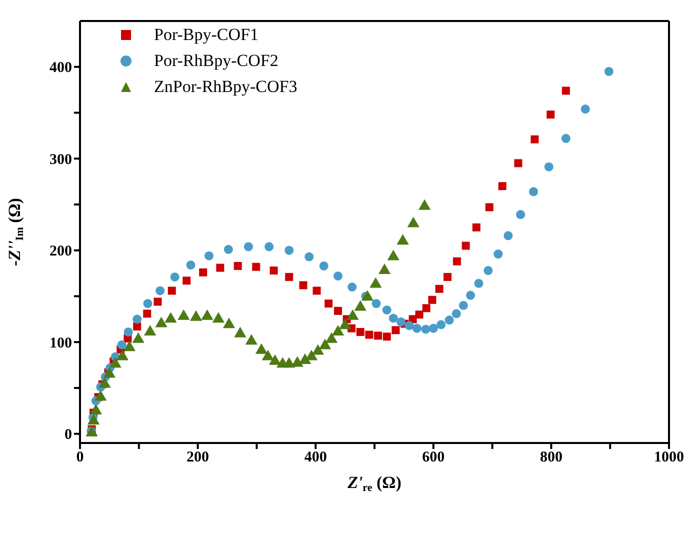  I want to click on x-tick-label: 600, so click(433, 458).